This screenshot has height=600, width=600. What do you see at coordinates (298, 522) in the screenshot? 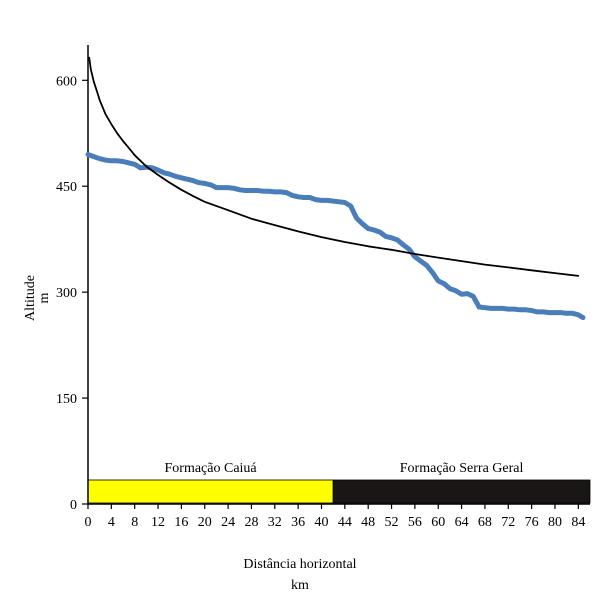
I see `x-tick-label: 36` at bounding box center [298, 522].